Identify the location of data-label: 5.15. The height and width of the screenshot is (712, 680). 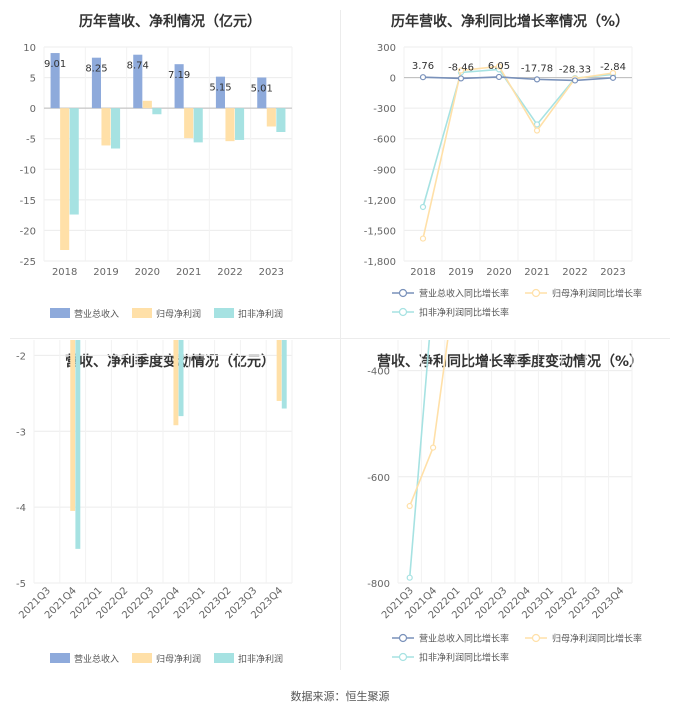
(220, 88).